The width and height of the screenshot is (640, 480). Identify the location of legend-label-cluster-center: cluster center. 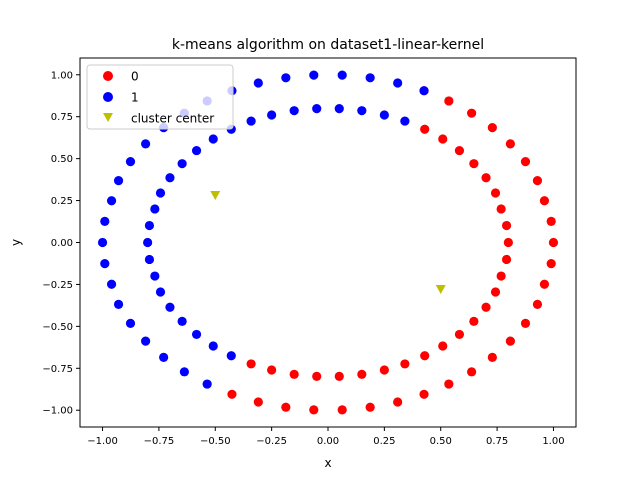
(172, 119).